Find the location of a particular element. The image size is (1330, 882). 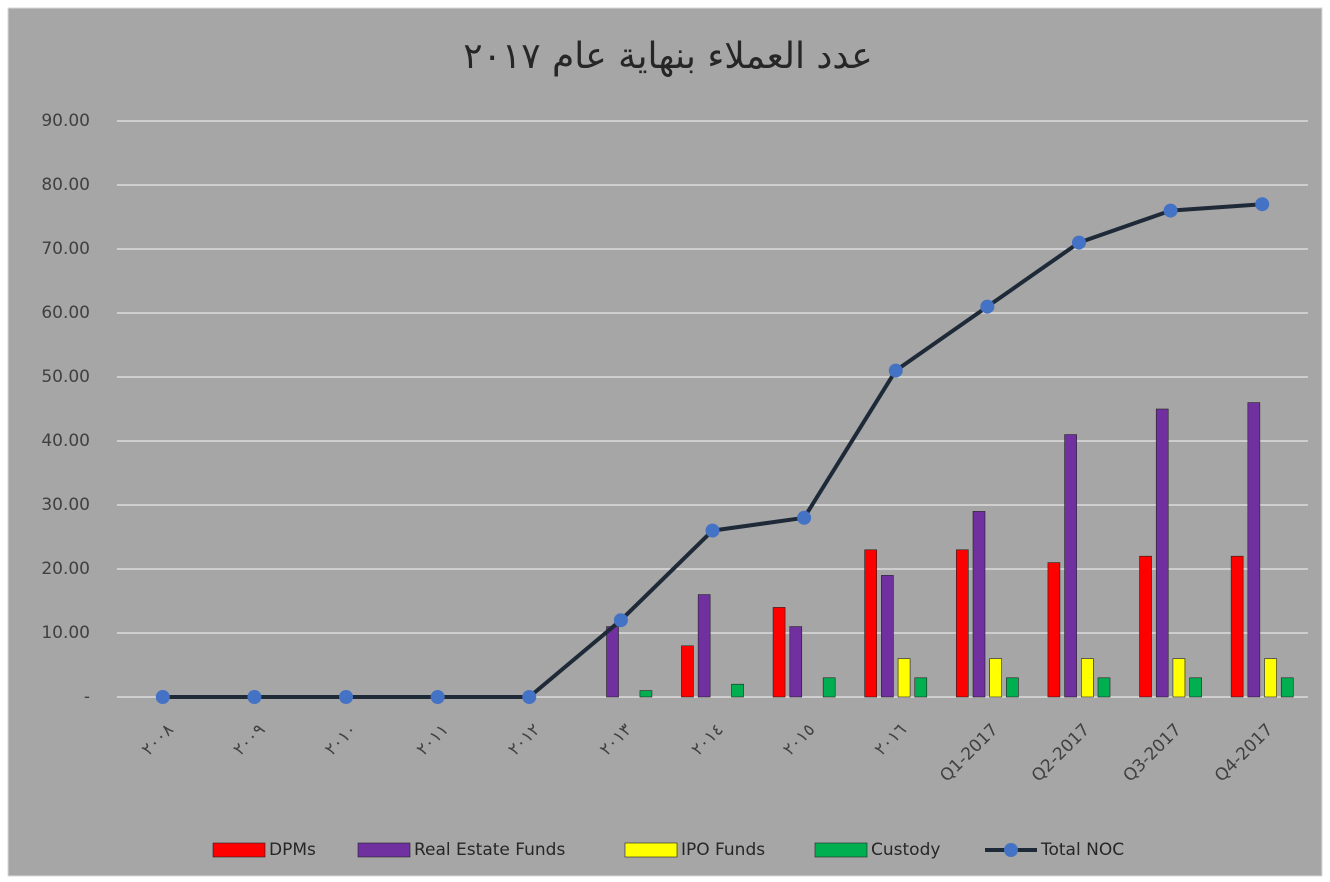

y-tick-label: - is located at coordinates (87, 697).